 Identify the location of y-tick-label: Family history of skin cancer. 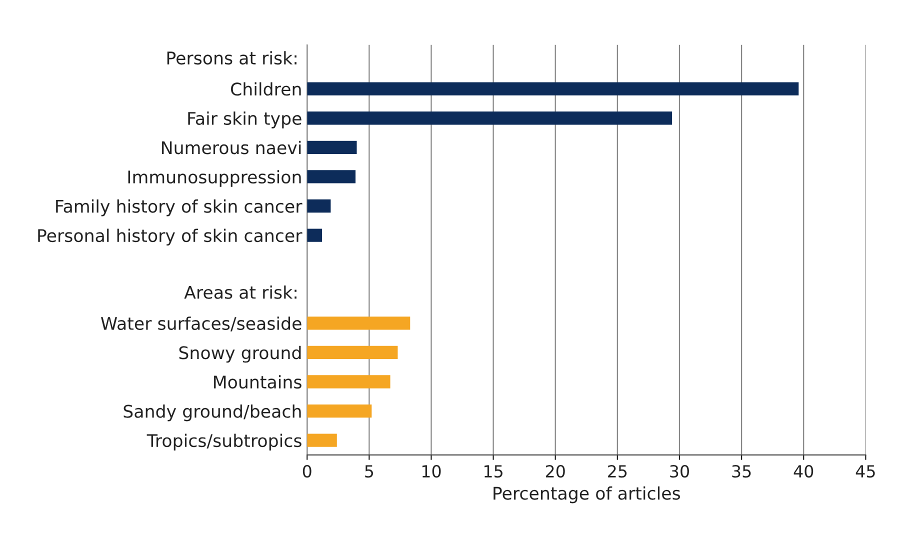
(179, 207).